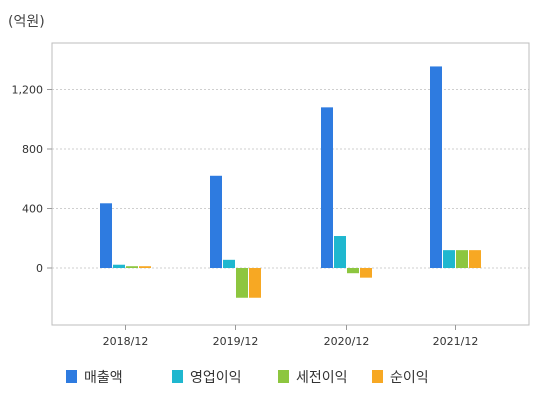  Describe the element at coordinates (247, 378) in the screenshot. I see `legend: 매출액 영업이익 세전이익 순이익` at that location.